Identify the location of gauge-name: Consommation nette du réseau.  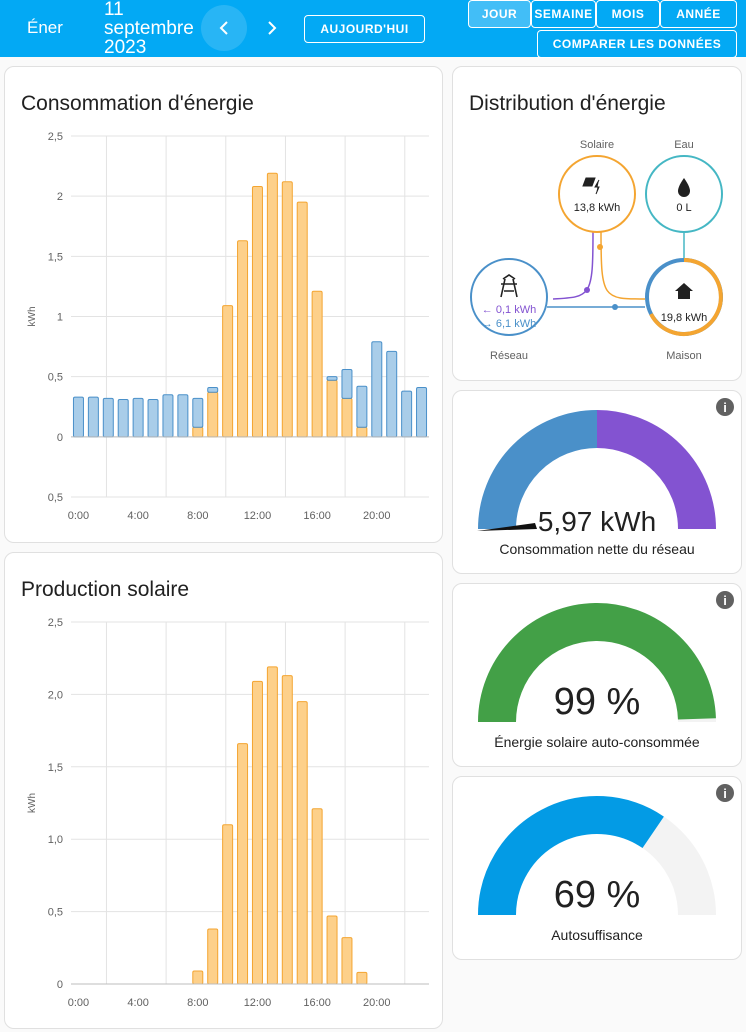
(596, 549).